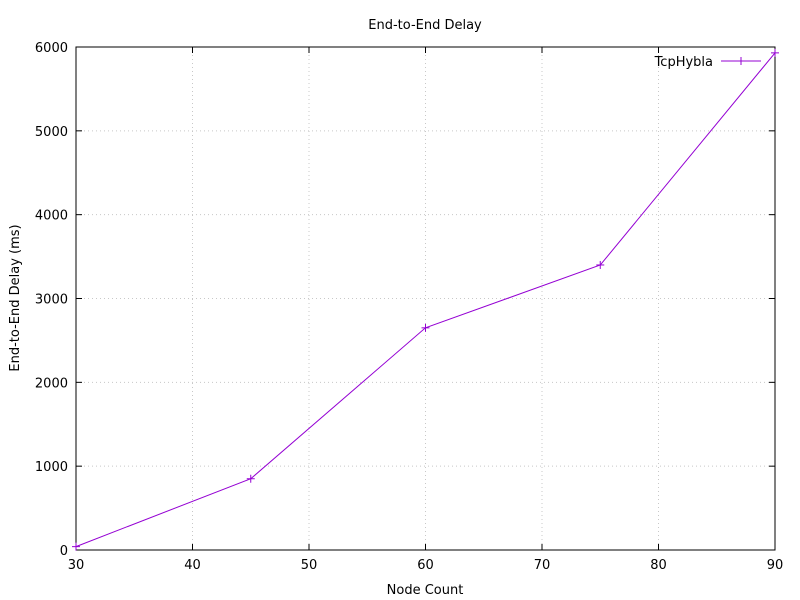  Describe the element at coordinates (76, 565) in the screenshot. I see `x-tick-label: 30` at that location.